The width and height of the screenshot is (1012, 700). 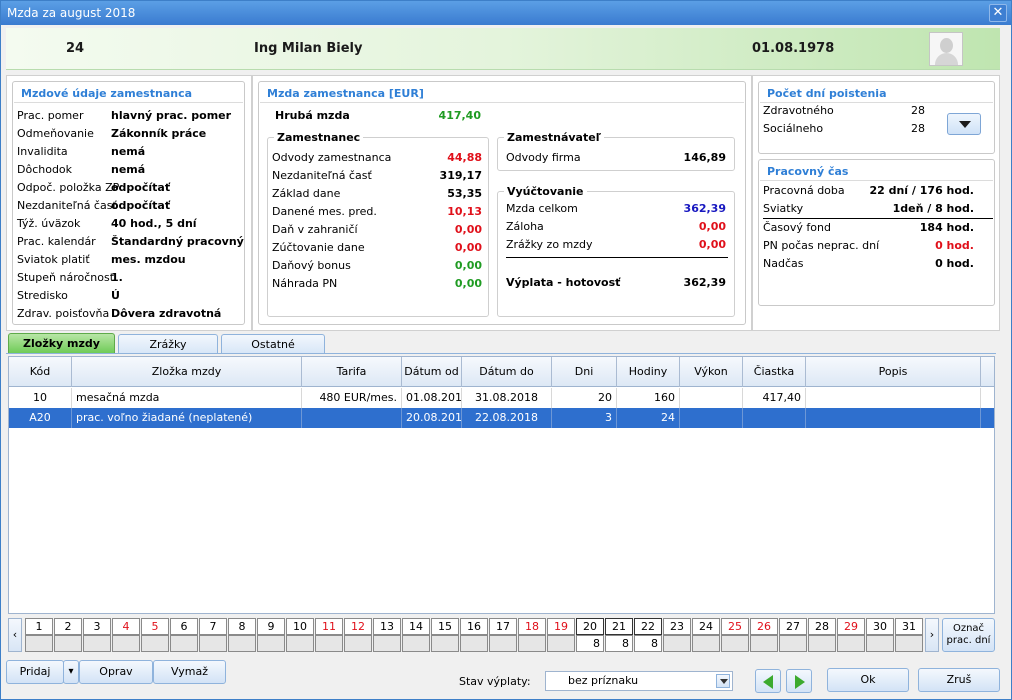 I want to click on day-number: 29, so click(x=851, y=626).